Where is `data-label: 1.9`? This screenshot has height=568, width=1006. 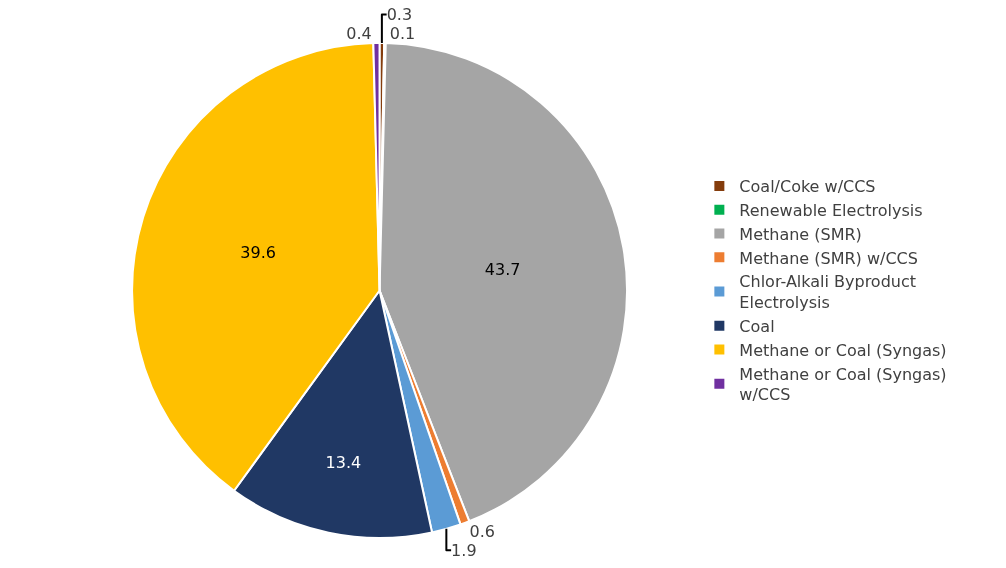
data-label: 1.9 is located at coordinates (464, 550).